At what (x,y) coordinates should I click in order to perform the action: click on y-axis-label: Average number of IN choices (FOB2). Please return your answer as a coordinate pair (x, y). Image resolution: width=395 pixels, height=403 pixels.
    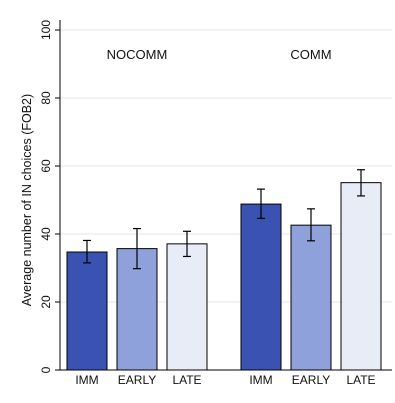
    Looking at the image, I should click on (27, 200).